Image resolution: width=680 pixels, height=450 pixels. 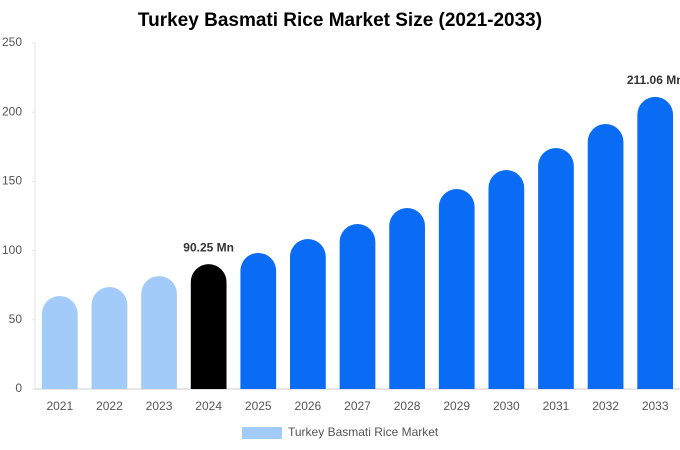 What do you see at coordinates (109, 406) in the screenshot?
I see `x-tick-label: 2022` at bounding box center [109, 406].